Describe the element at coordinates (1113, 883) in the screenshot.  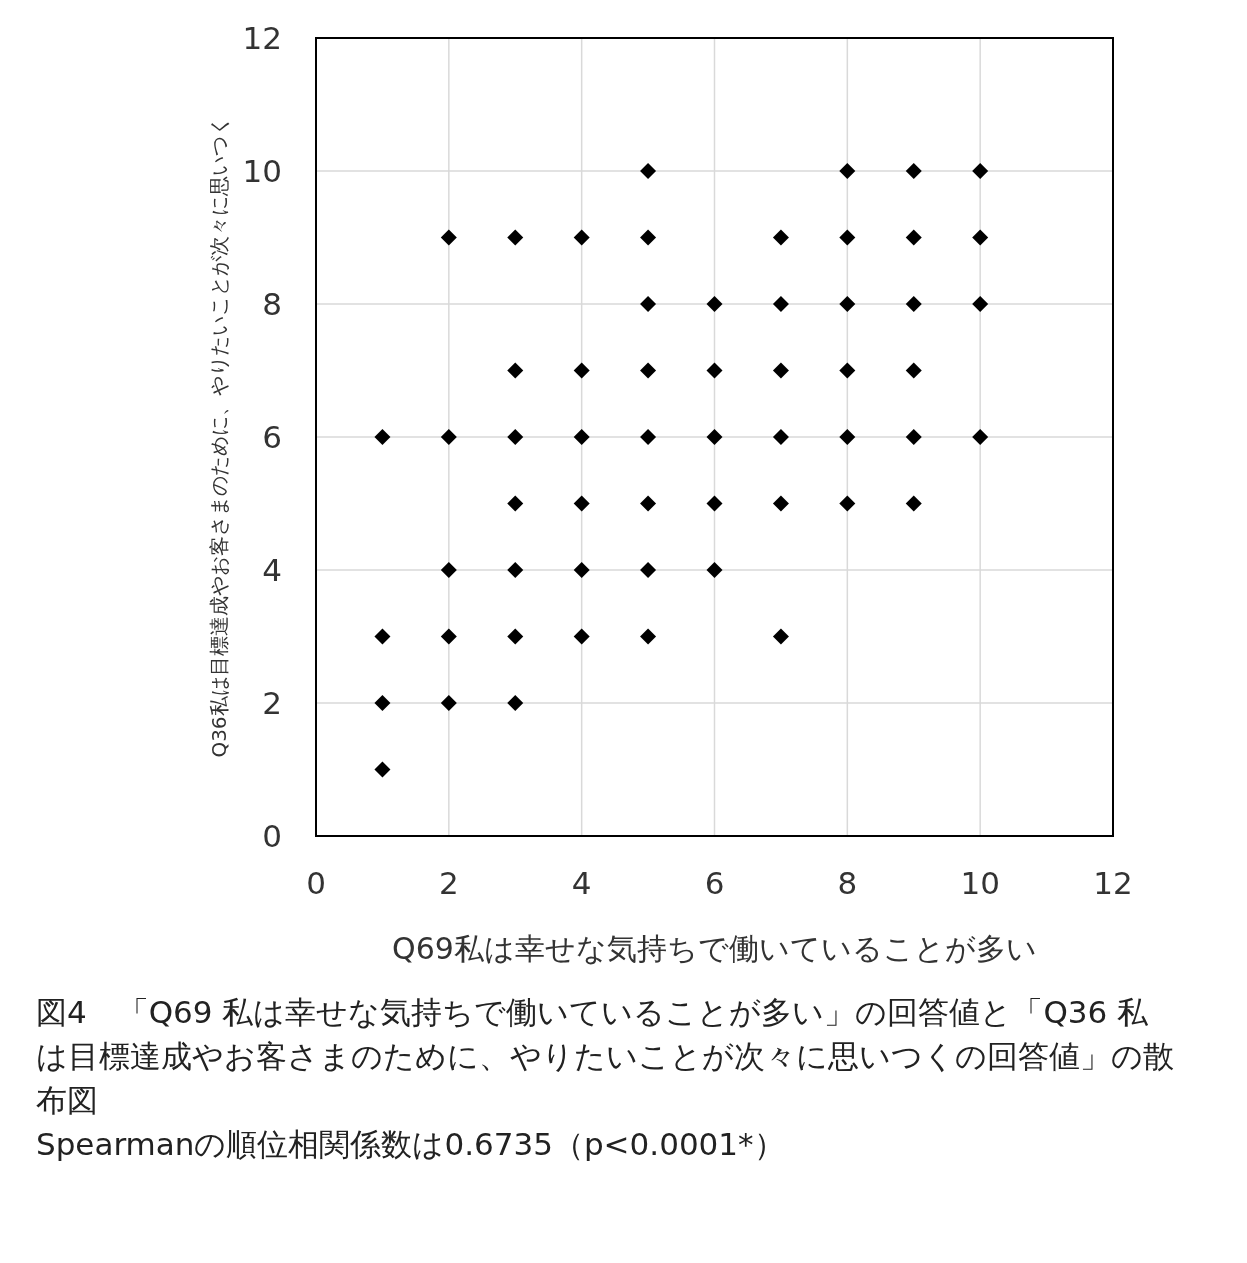
I see `x-tick-label: 12` at that location.